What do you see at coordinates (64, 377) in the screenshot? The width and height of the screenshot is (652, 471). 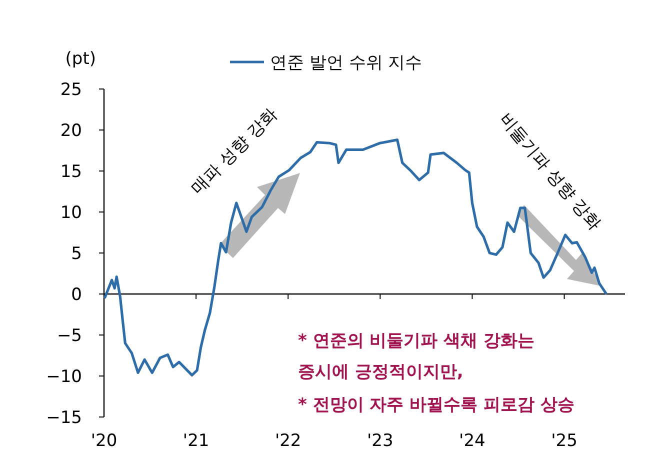 I see `y-tick-label: −10` at bounding box center [64, 377].